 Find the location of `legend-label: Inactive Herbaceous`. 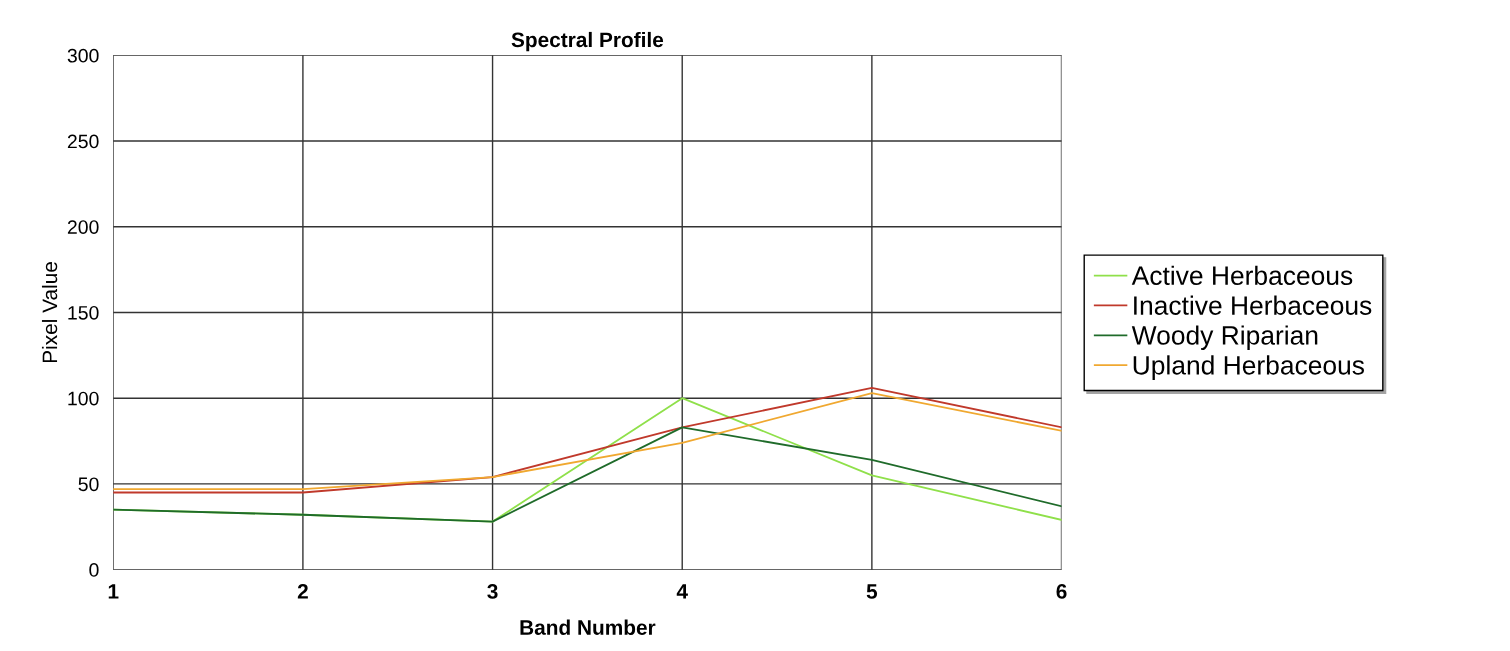

legend-label: Inactive Herbaceous is located at coordinates (1253, 305).